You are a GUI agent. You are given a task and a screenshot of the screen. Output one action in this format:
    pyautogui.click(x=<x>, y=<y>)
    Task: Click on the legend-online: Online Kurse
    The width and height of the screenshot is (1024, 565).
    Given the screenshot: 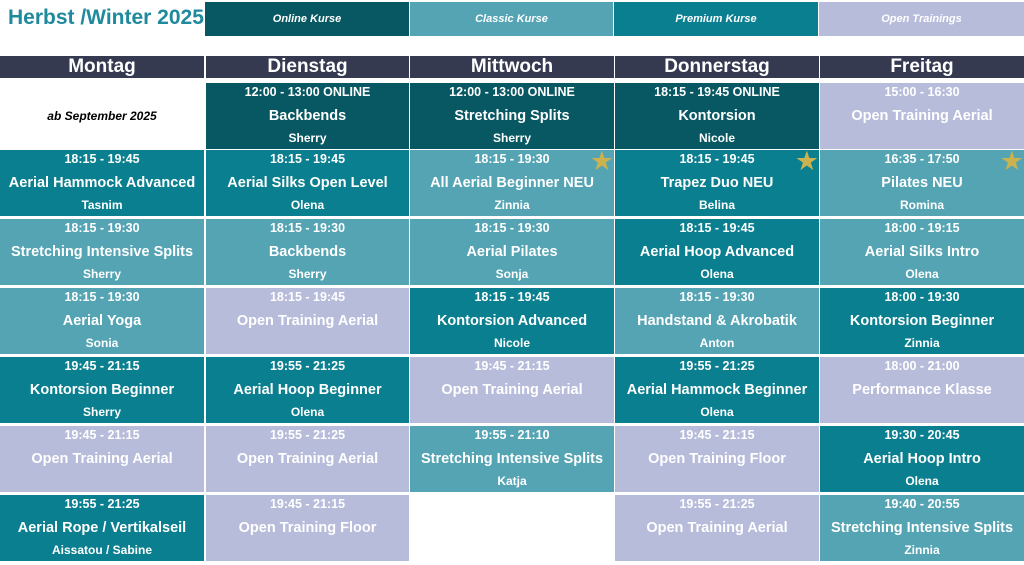 What is the action you would take?
    pyautogui.click(x=307, y=19)
    